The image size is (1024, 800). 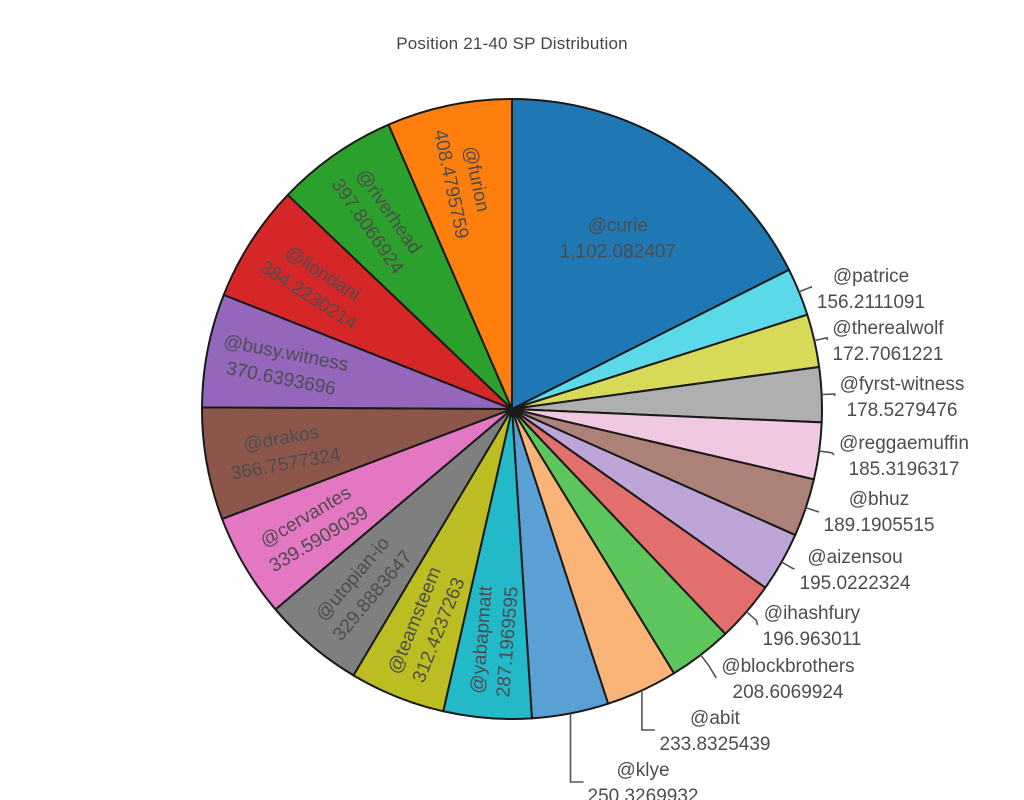 What do you see at coordinates (643, 793) in the screenshot?
I see `slice-label-value: 250.3269932` at bounding box center [643, 793].